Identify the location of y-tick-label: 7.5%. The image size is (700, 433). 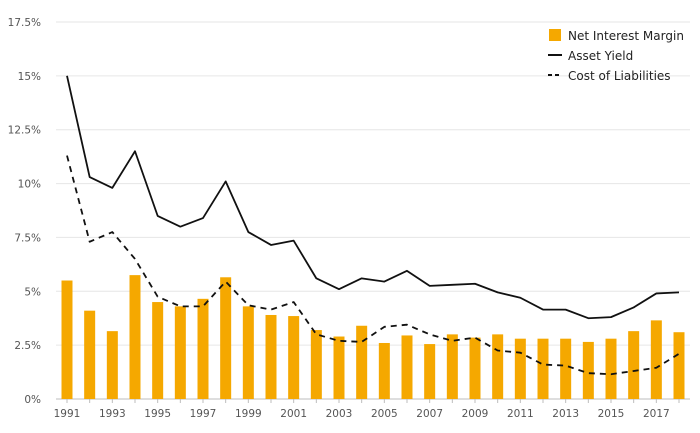
(27, 238).